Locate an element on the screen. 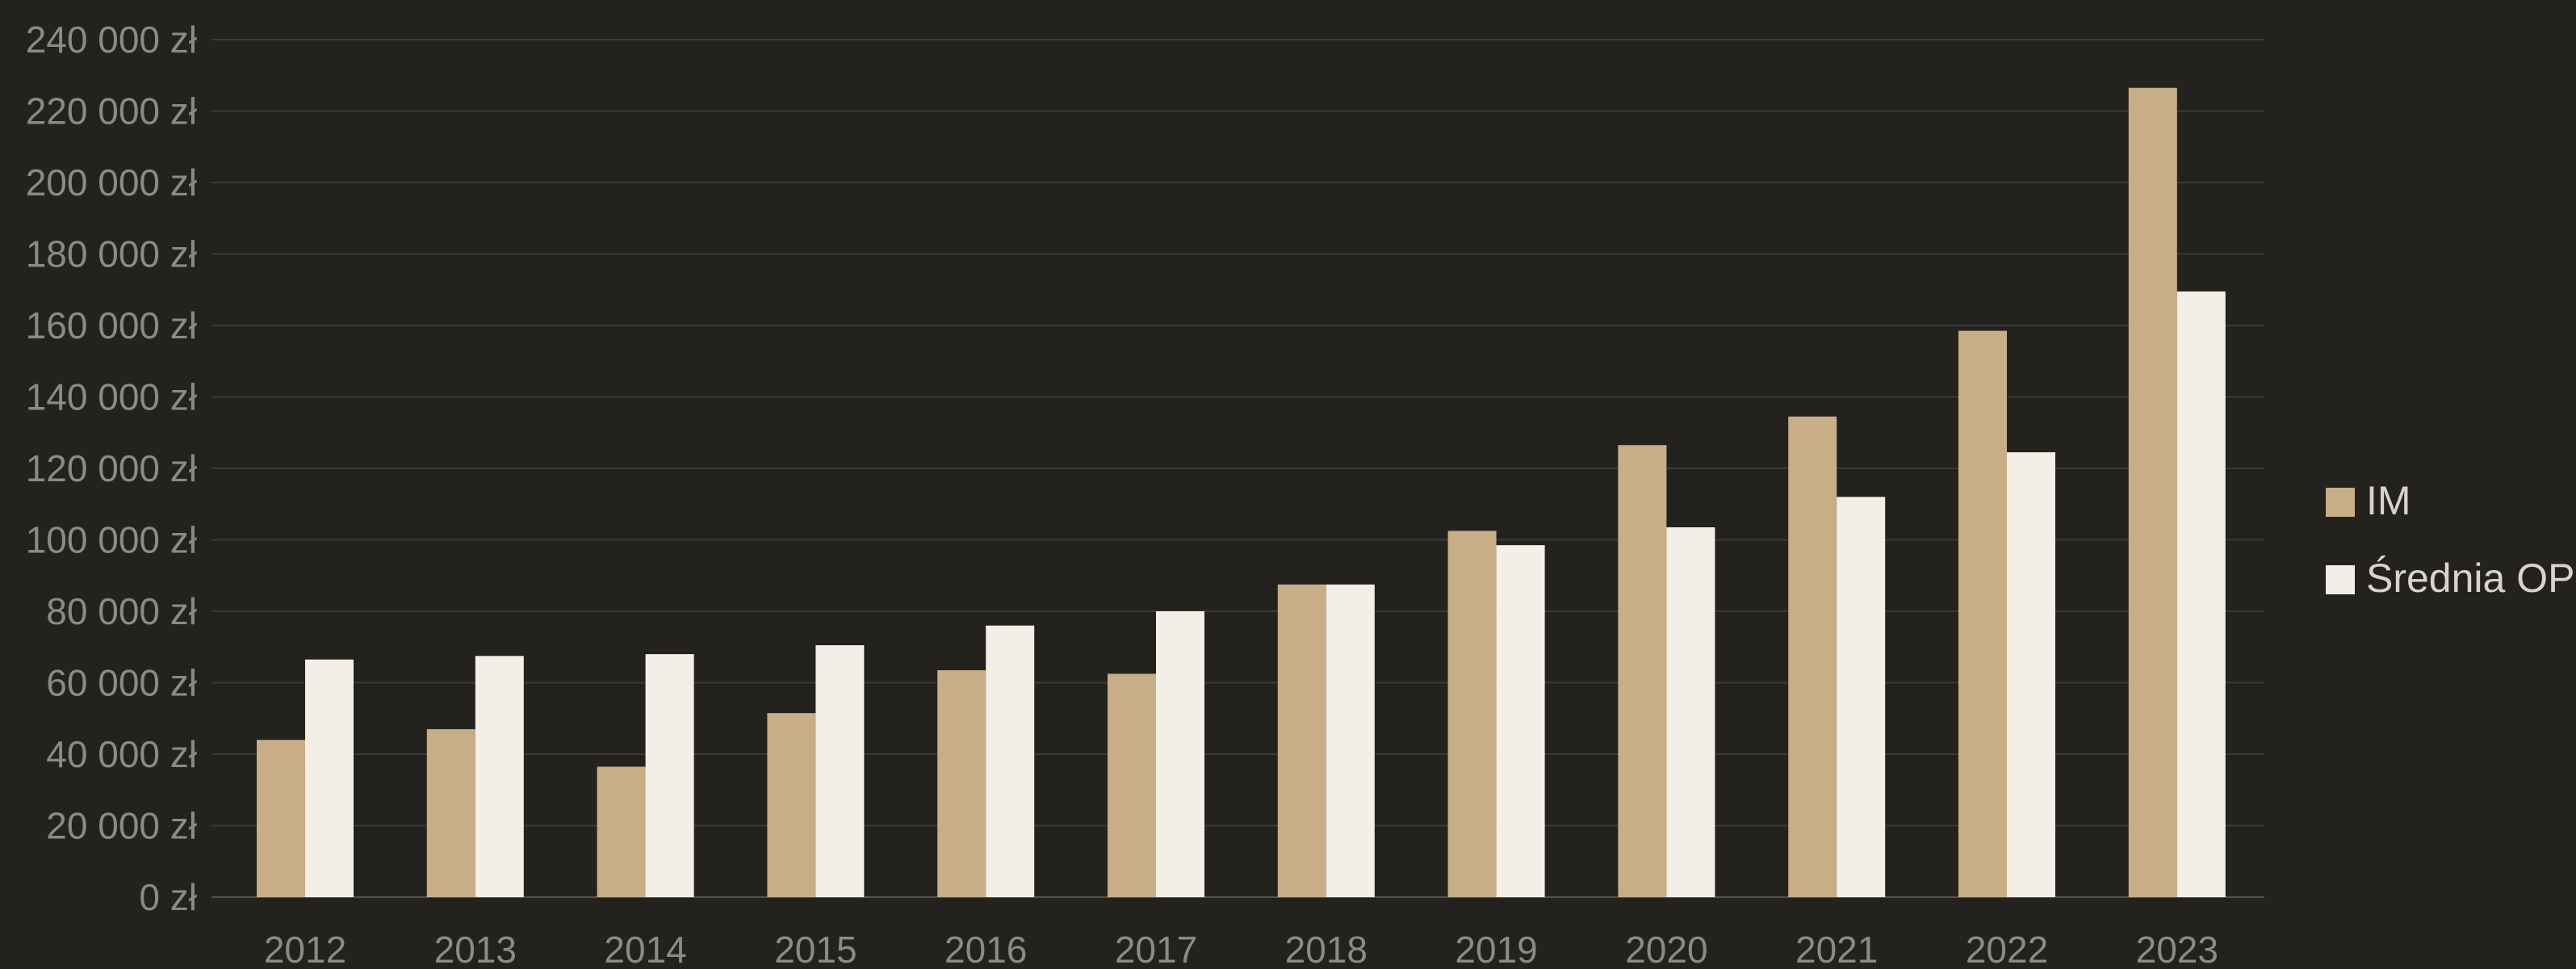  y-tick-label: 160 000 zł is located at coordinates (112, 325).